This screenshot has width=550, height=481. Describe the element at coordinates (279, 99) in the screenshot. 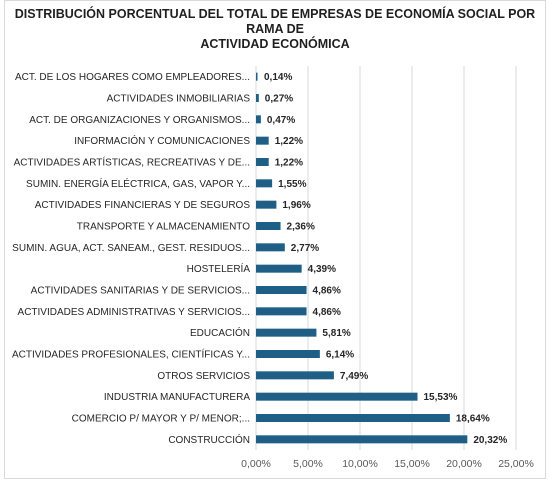

I see `value-label: 0,27%` at that location.